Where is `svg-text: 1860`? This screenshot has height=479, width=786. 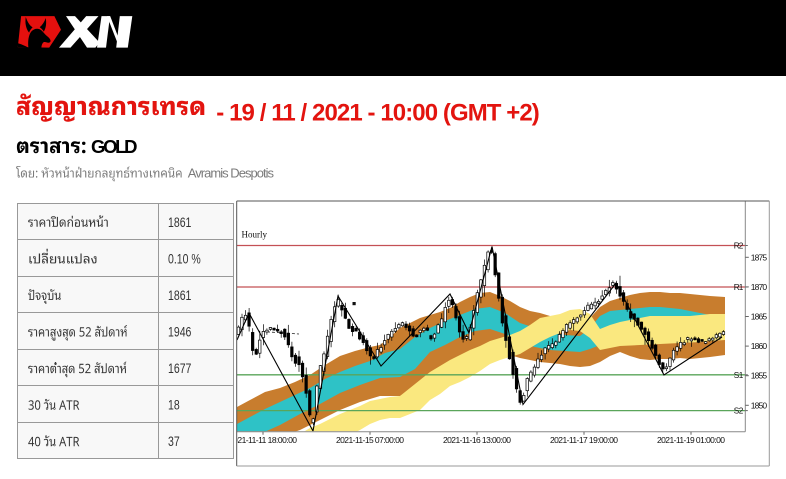 svg-text: 1860 is located at coordinates (759, 346).